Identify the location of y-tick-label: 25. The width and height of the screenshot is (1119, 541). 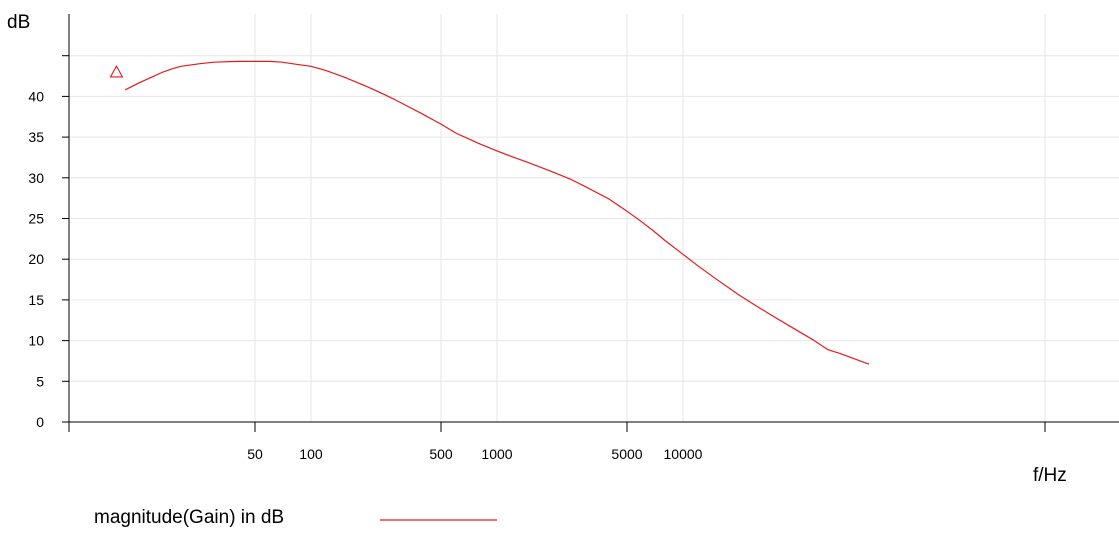
(36, 219).